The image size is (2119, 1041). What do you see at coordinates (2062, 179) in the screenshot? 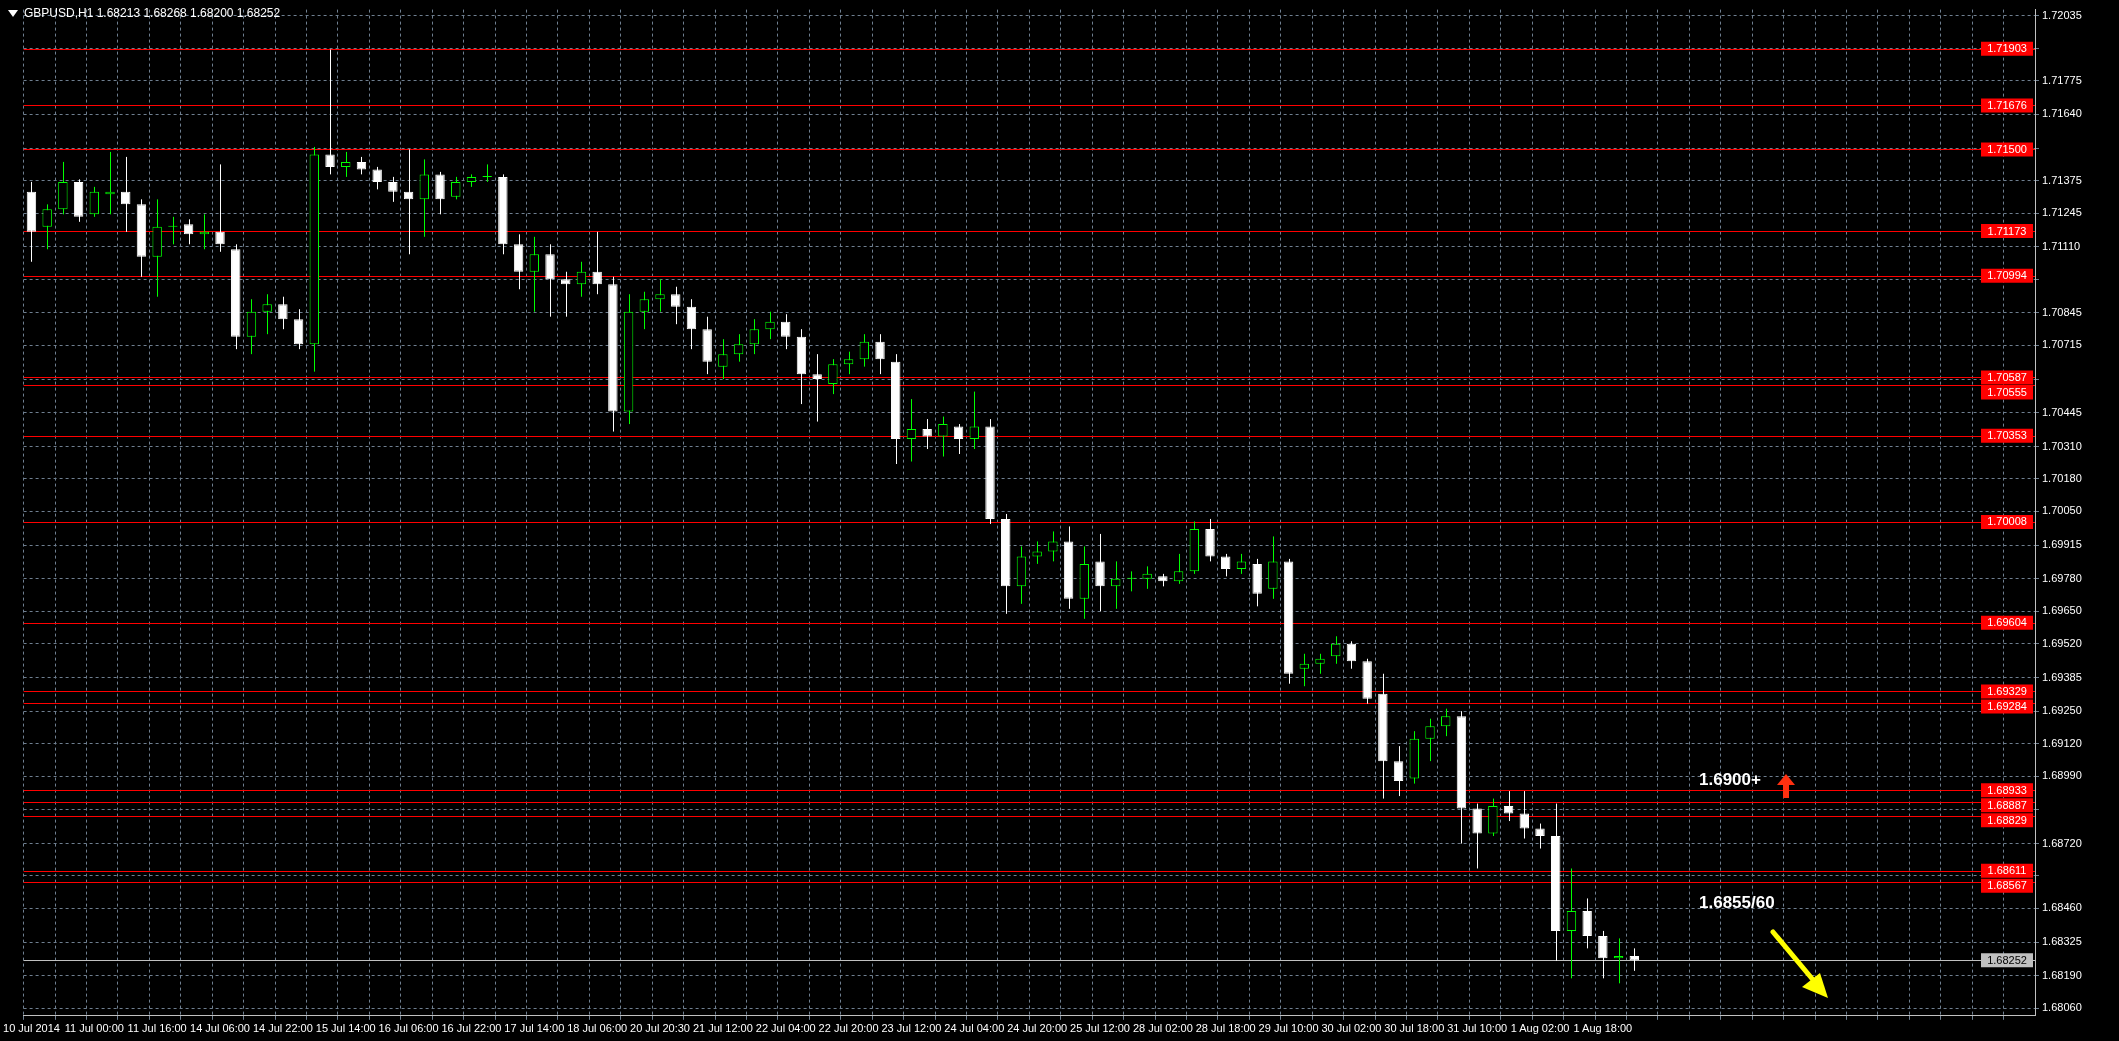
I see `y-tick-label: 1.71375` at bounding box center [2062, 179].